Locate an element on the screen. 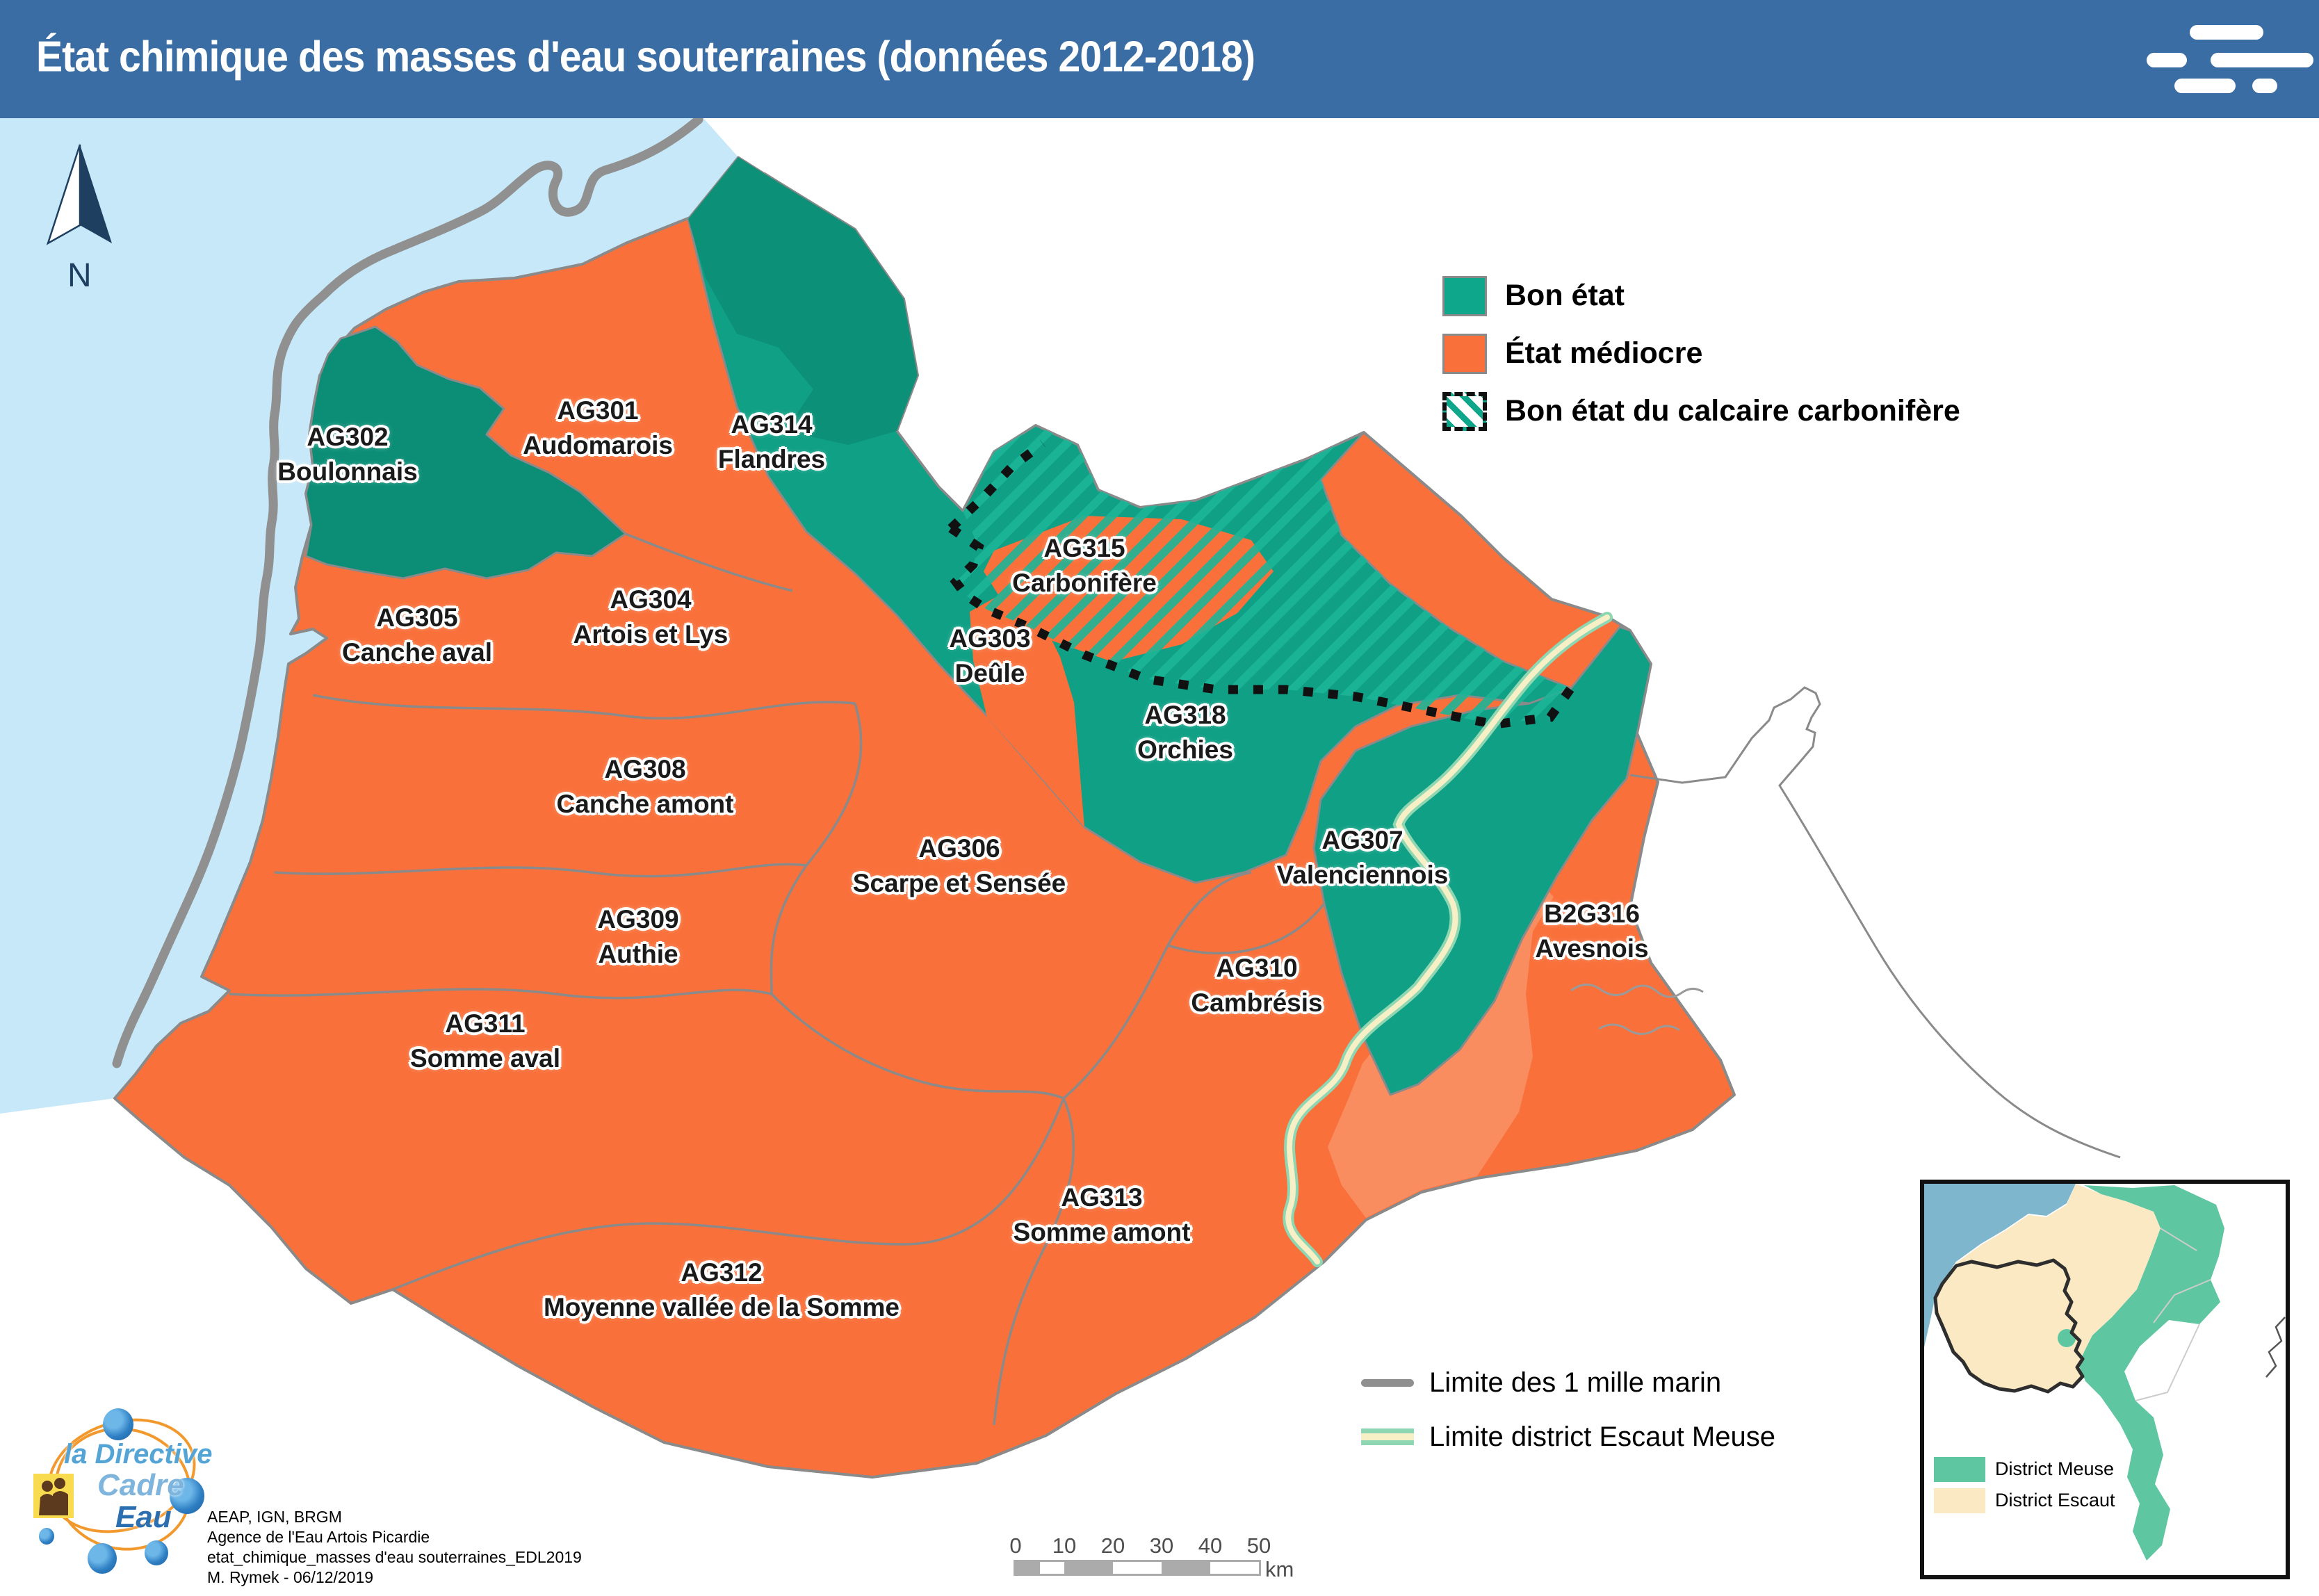 The width and height of the screenshot is (2319, 1596). inset-sea is located at coordinates (2000, 1265).